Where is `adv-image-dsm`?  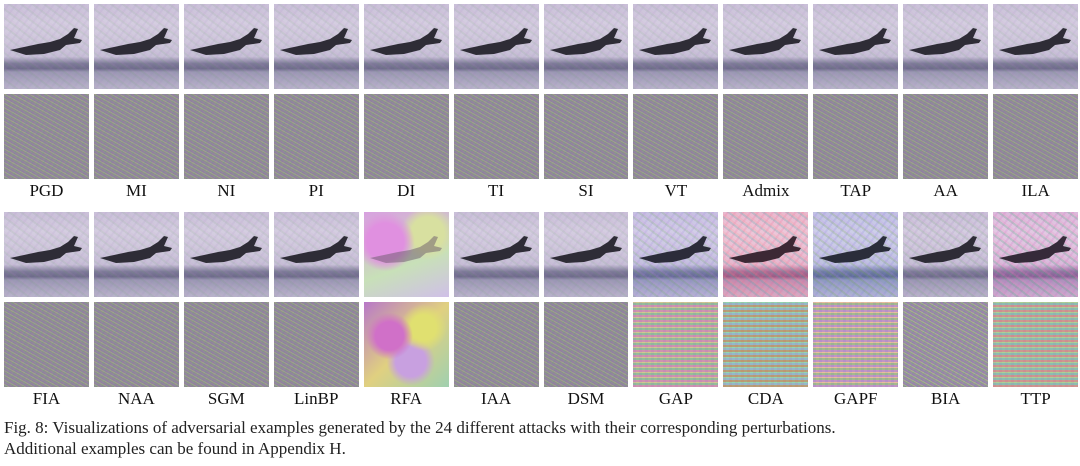 adv-image-dsm is located at coordinates (586, 254).